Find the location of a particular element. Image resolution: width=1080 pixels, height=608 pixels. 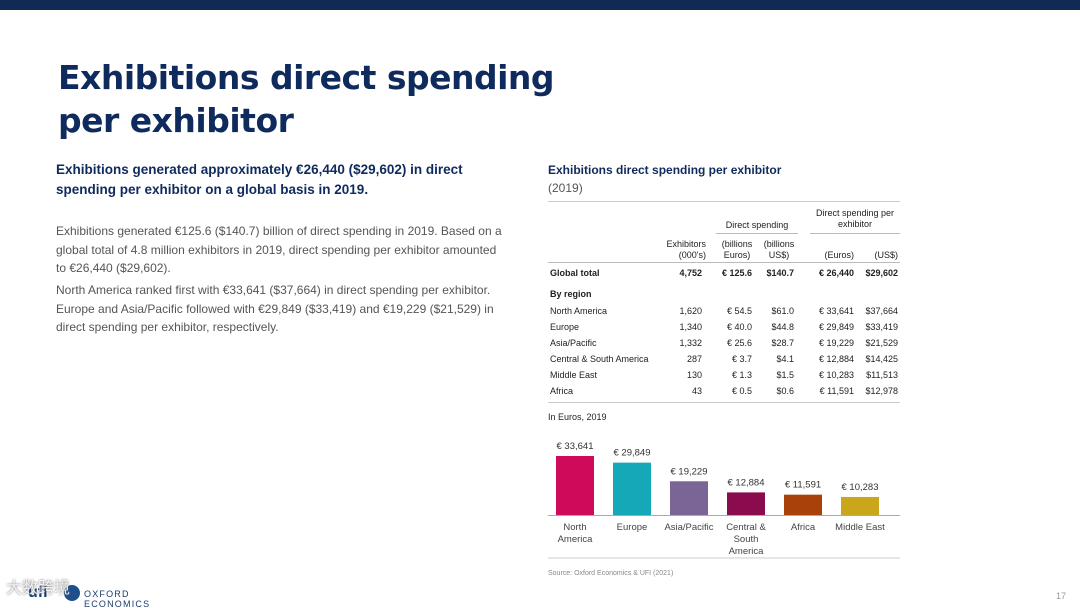

cell-euros: € 10,283 is located at coordinates (836, 375).